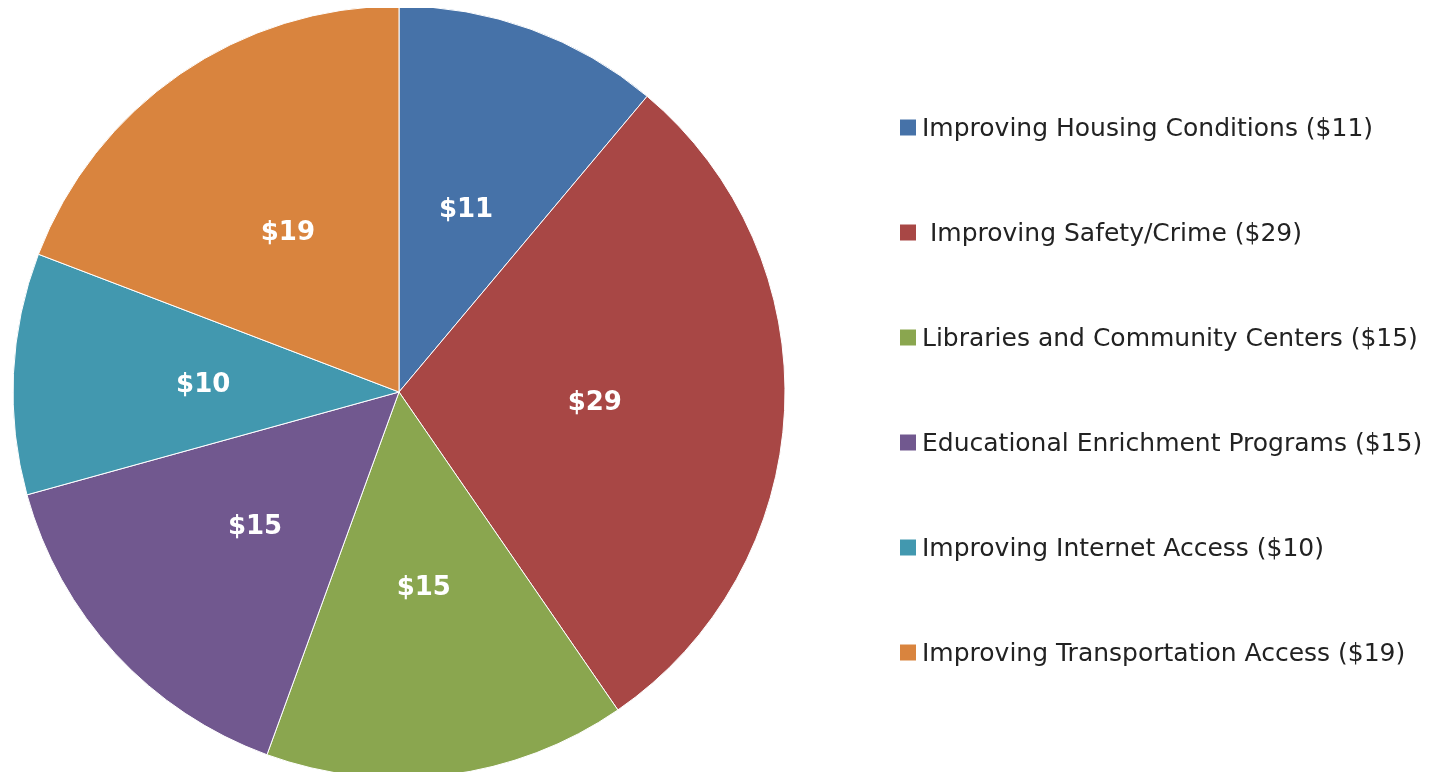  What do you see at coordinates (1172, 442) in the screenshot?
I see `legend-label: Educational Enrichment Programs ($15)` at bounding box center [1172, 442].